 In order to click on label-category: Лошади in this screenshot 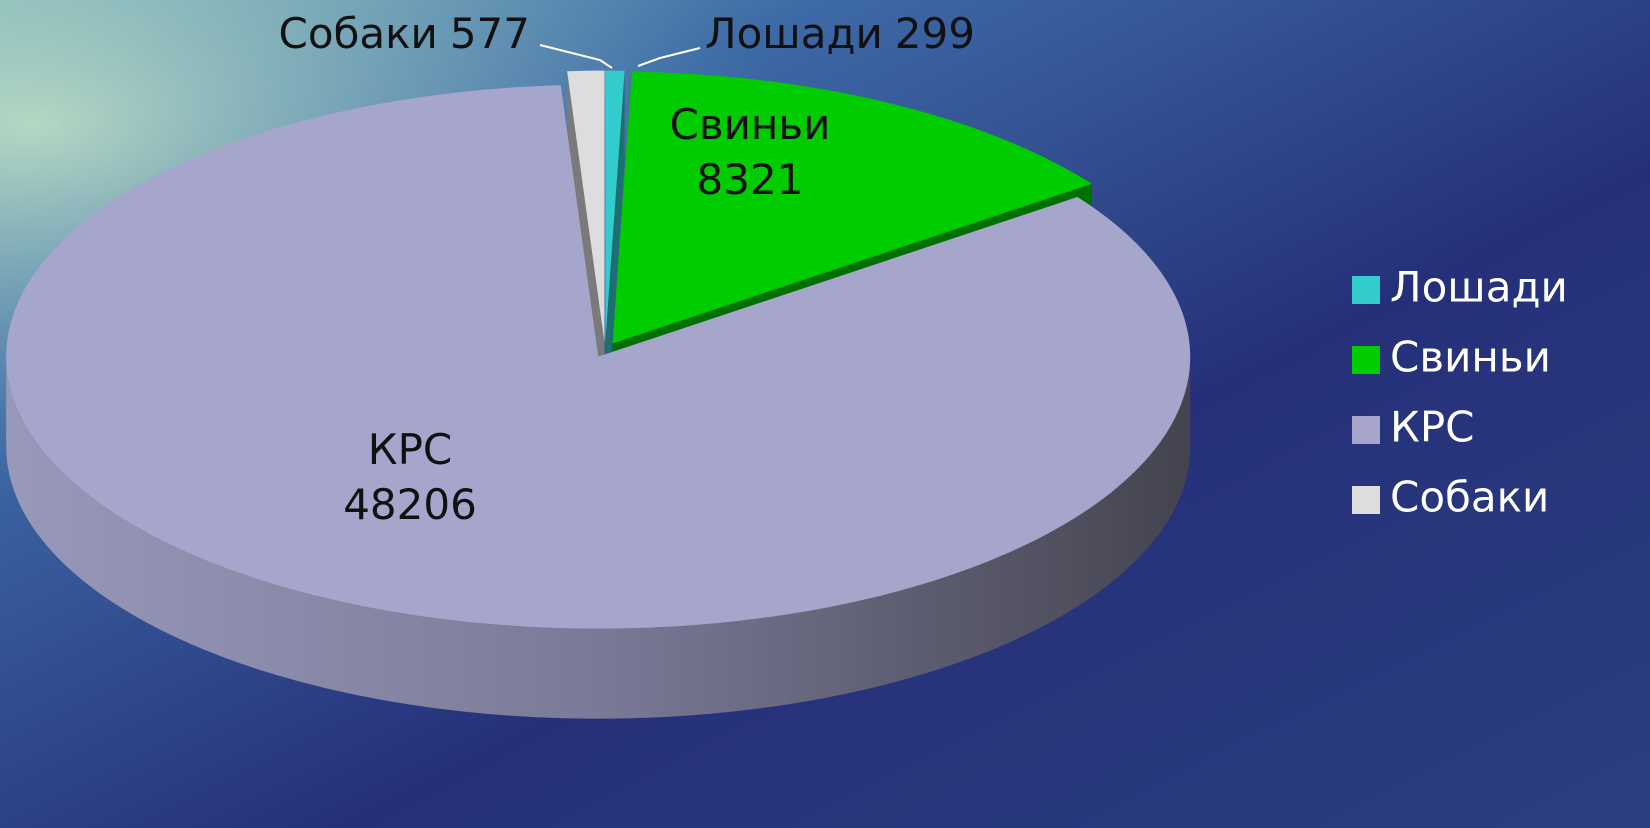, I will do `click(794, 33)`.